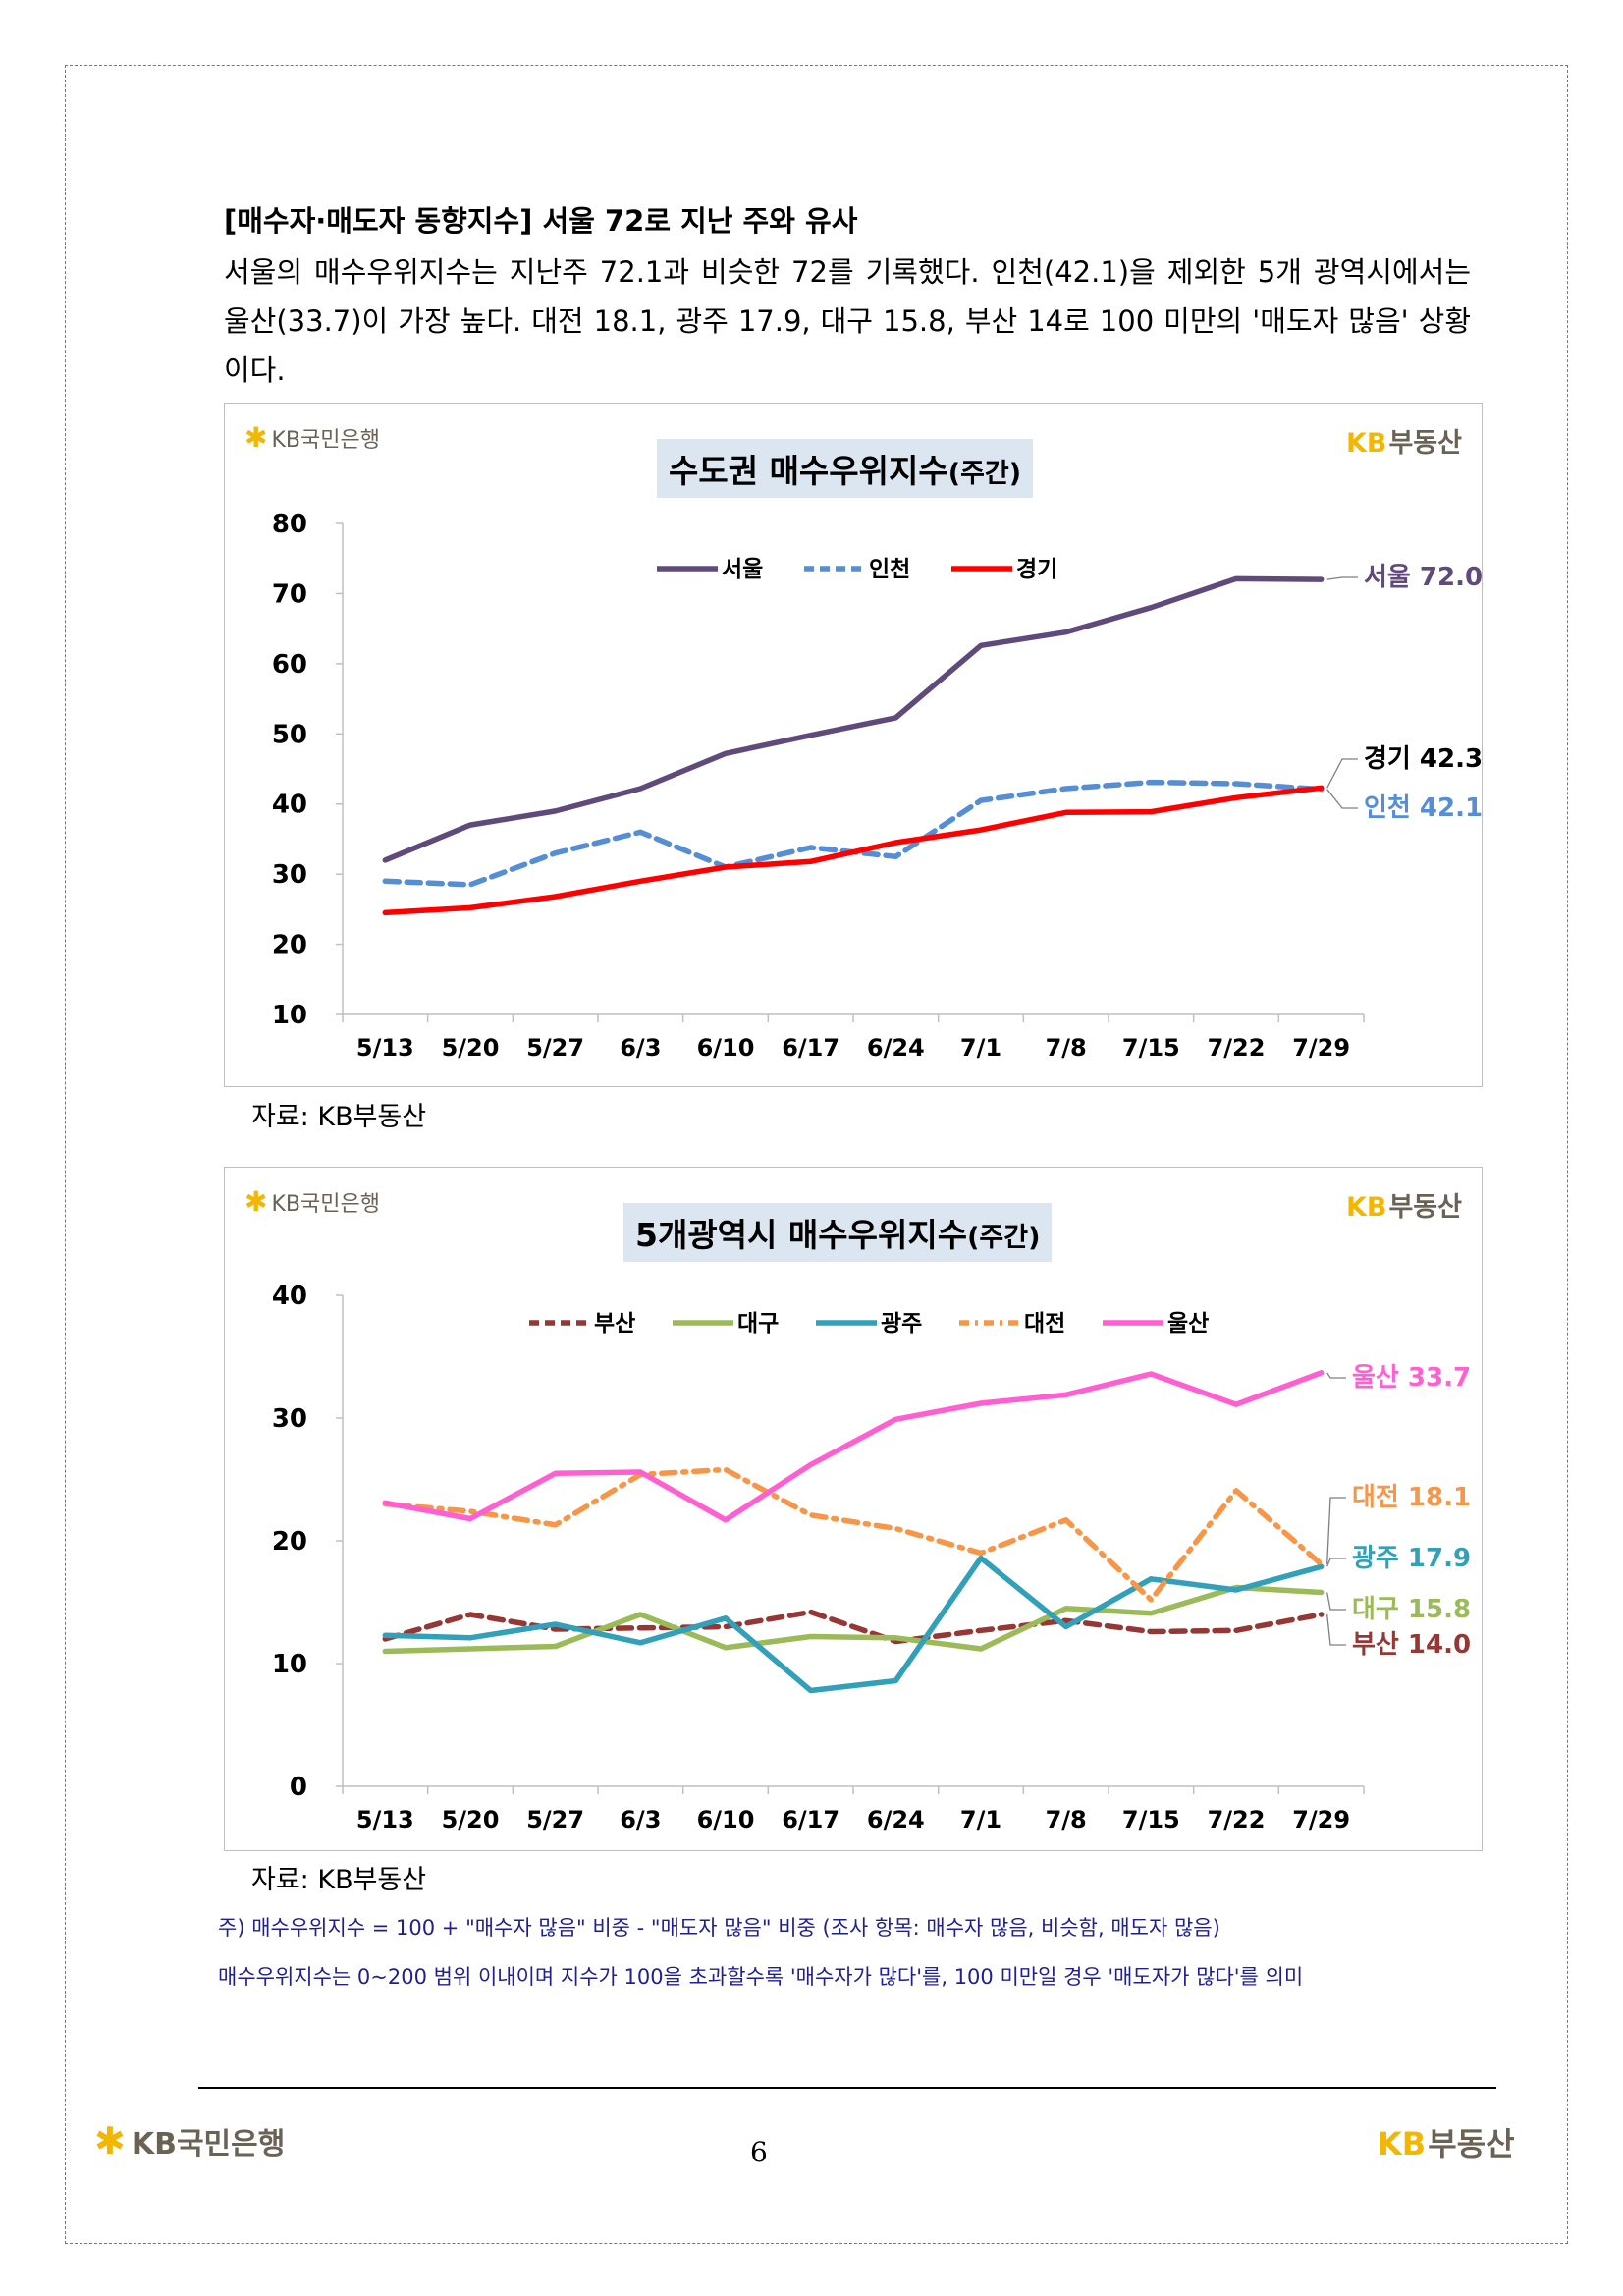 The width and height of the screenshot is (1623, 2296). What do you see at coordinates (1412, 1558) in the screenshot?
I see `end-label-2: 광주 17.9` at bounding box center [1412, 1558].